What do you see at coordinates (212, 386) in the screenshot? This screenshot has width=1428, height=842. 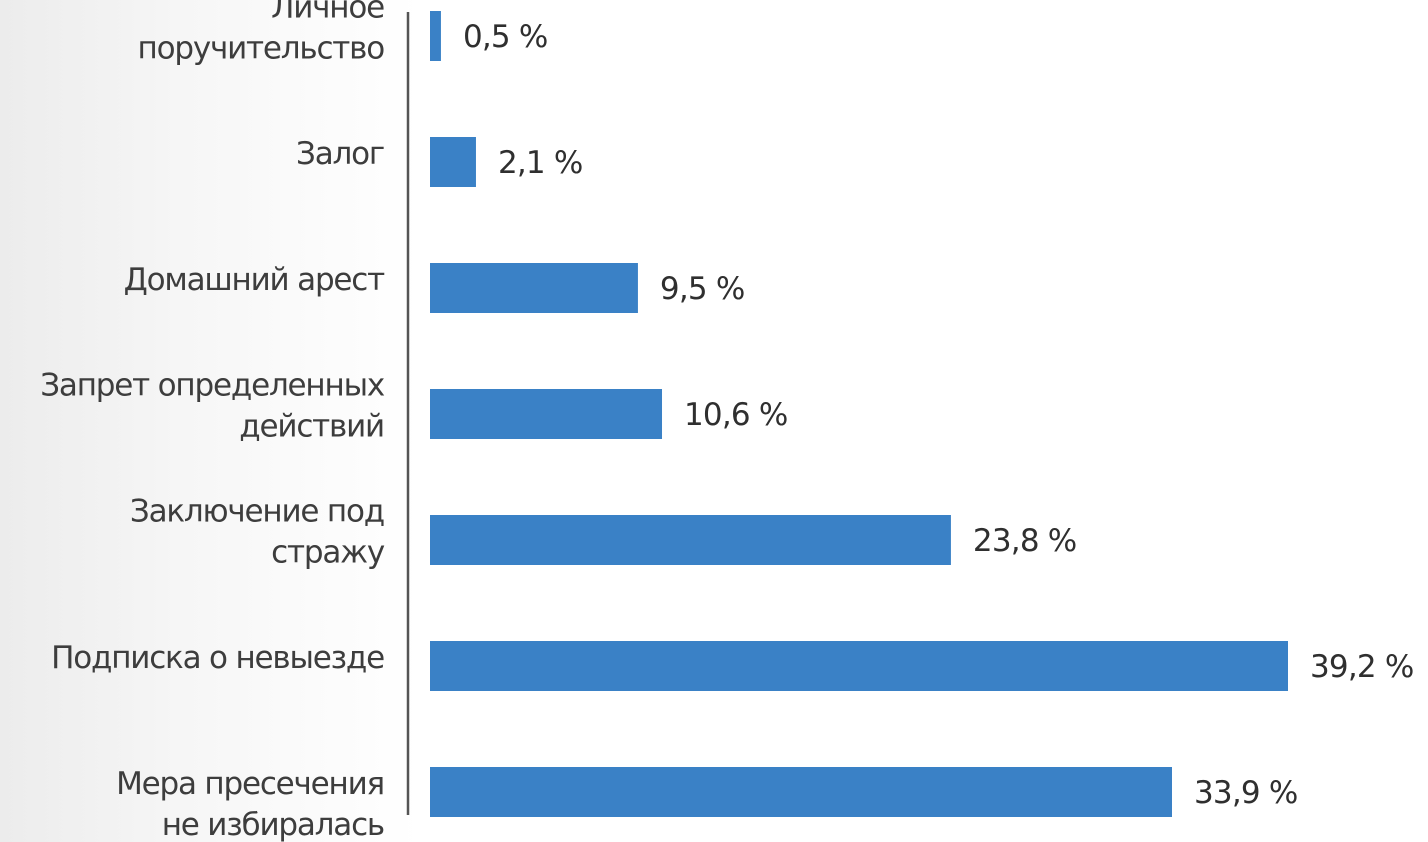 I see `category-label: Запрет определенных` at bounding box center [212, 386].